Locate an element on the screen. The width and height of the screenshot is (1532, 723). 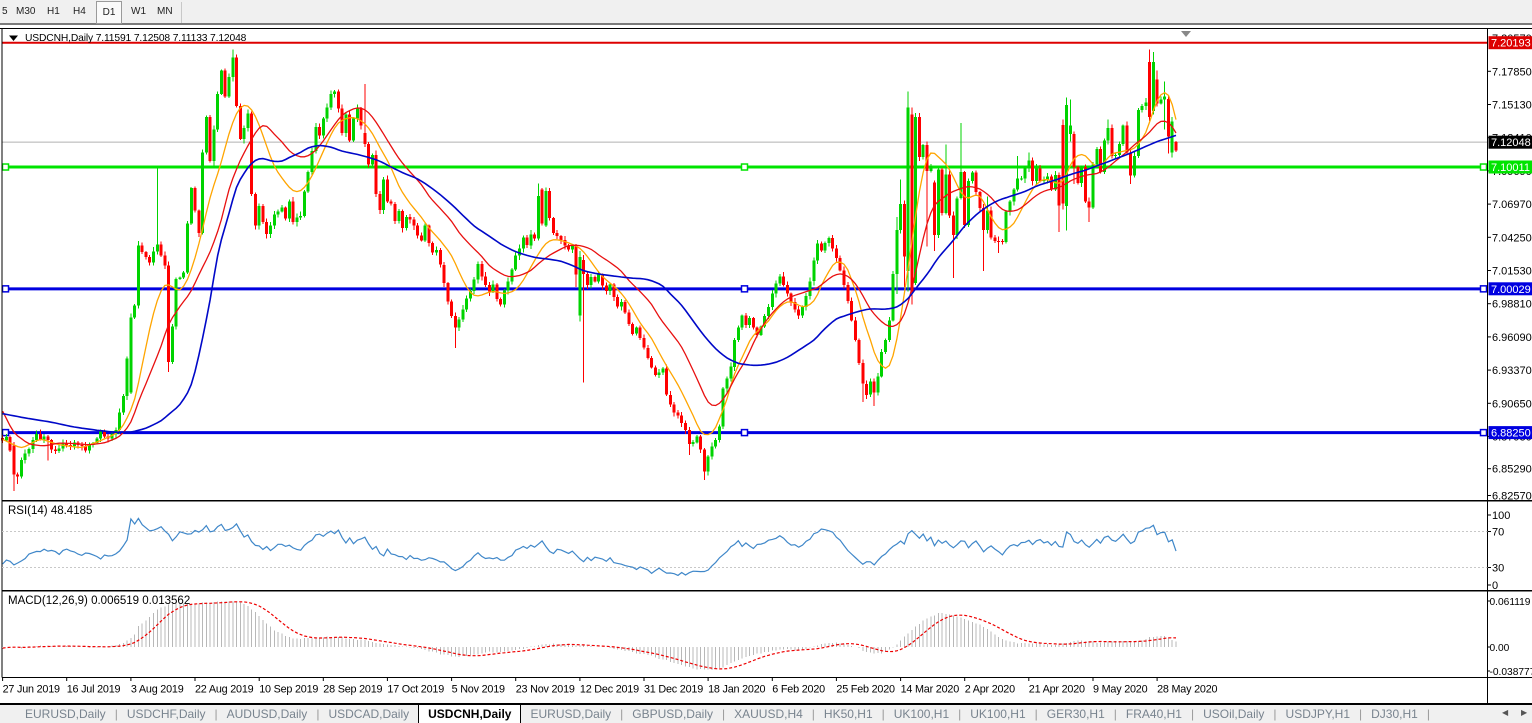
svg-text: 9 May 2020 is located at coordinates (1120, 690).